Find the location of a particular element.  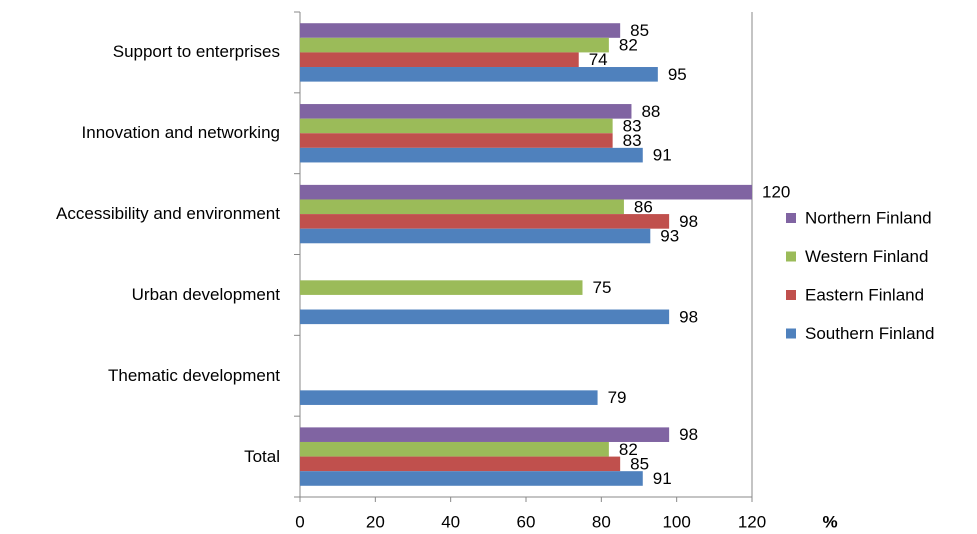

x-tick-label: 80 is located at coordinates (601, 521).